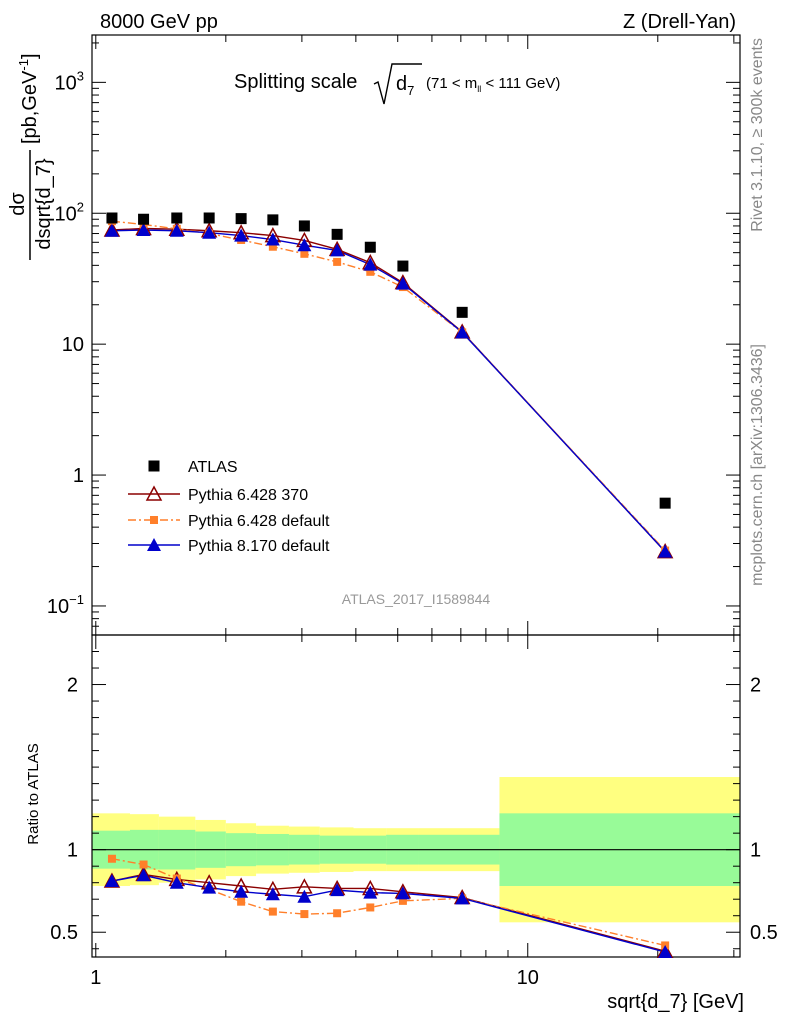 The width and height of the screenshot is (786, 1024). I want to click on xlabel: sqrt{d_7} [GeV], so click(675, 1002).